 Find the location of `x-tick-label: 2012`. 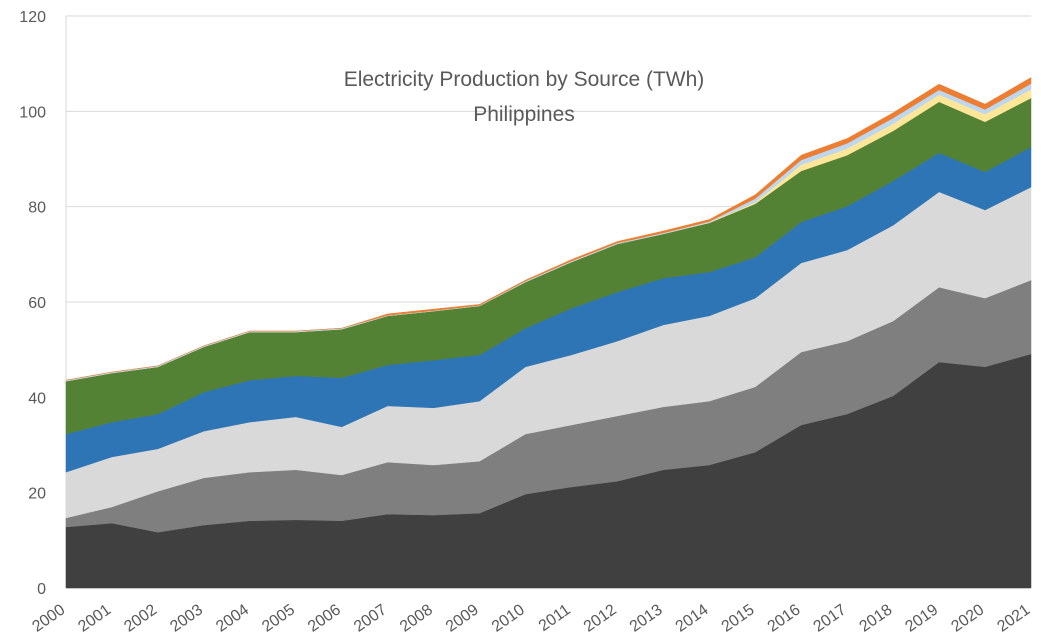

x-tick-label: 2012 is located at coordinates (600, 618).